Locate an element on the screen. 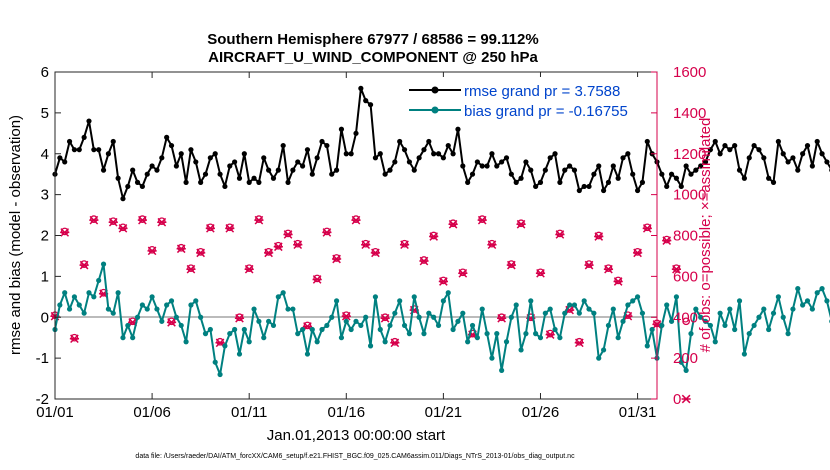 The height and width of the screenshot is (470, 830). y-right-tick-label: 600 is located at coordinates (685, 276).